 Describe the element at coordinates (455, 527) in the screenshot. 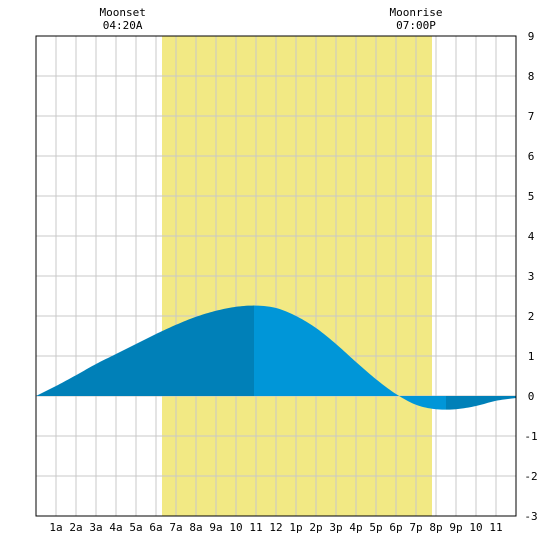

I see `x-tick-label: 9p` at that location.